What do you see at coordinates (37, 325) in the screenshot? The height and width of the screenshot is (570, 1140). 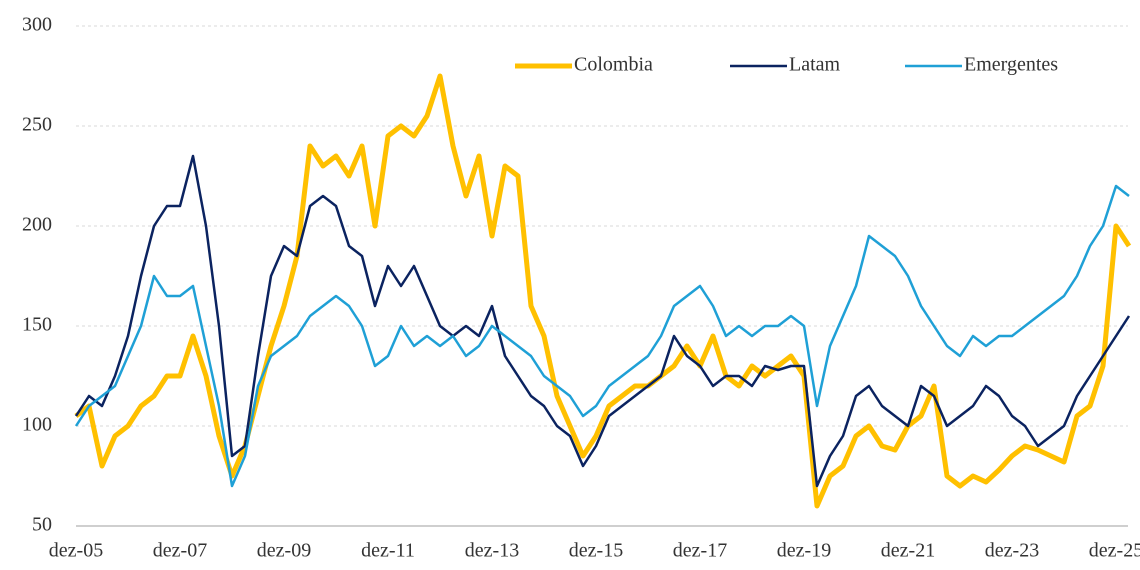 I see `y-tick-label: 150` at bounding box center [37, 325].